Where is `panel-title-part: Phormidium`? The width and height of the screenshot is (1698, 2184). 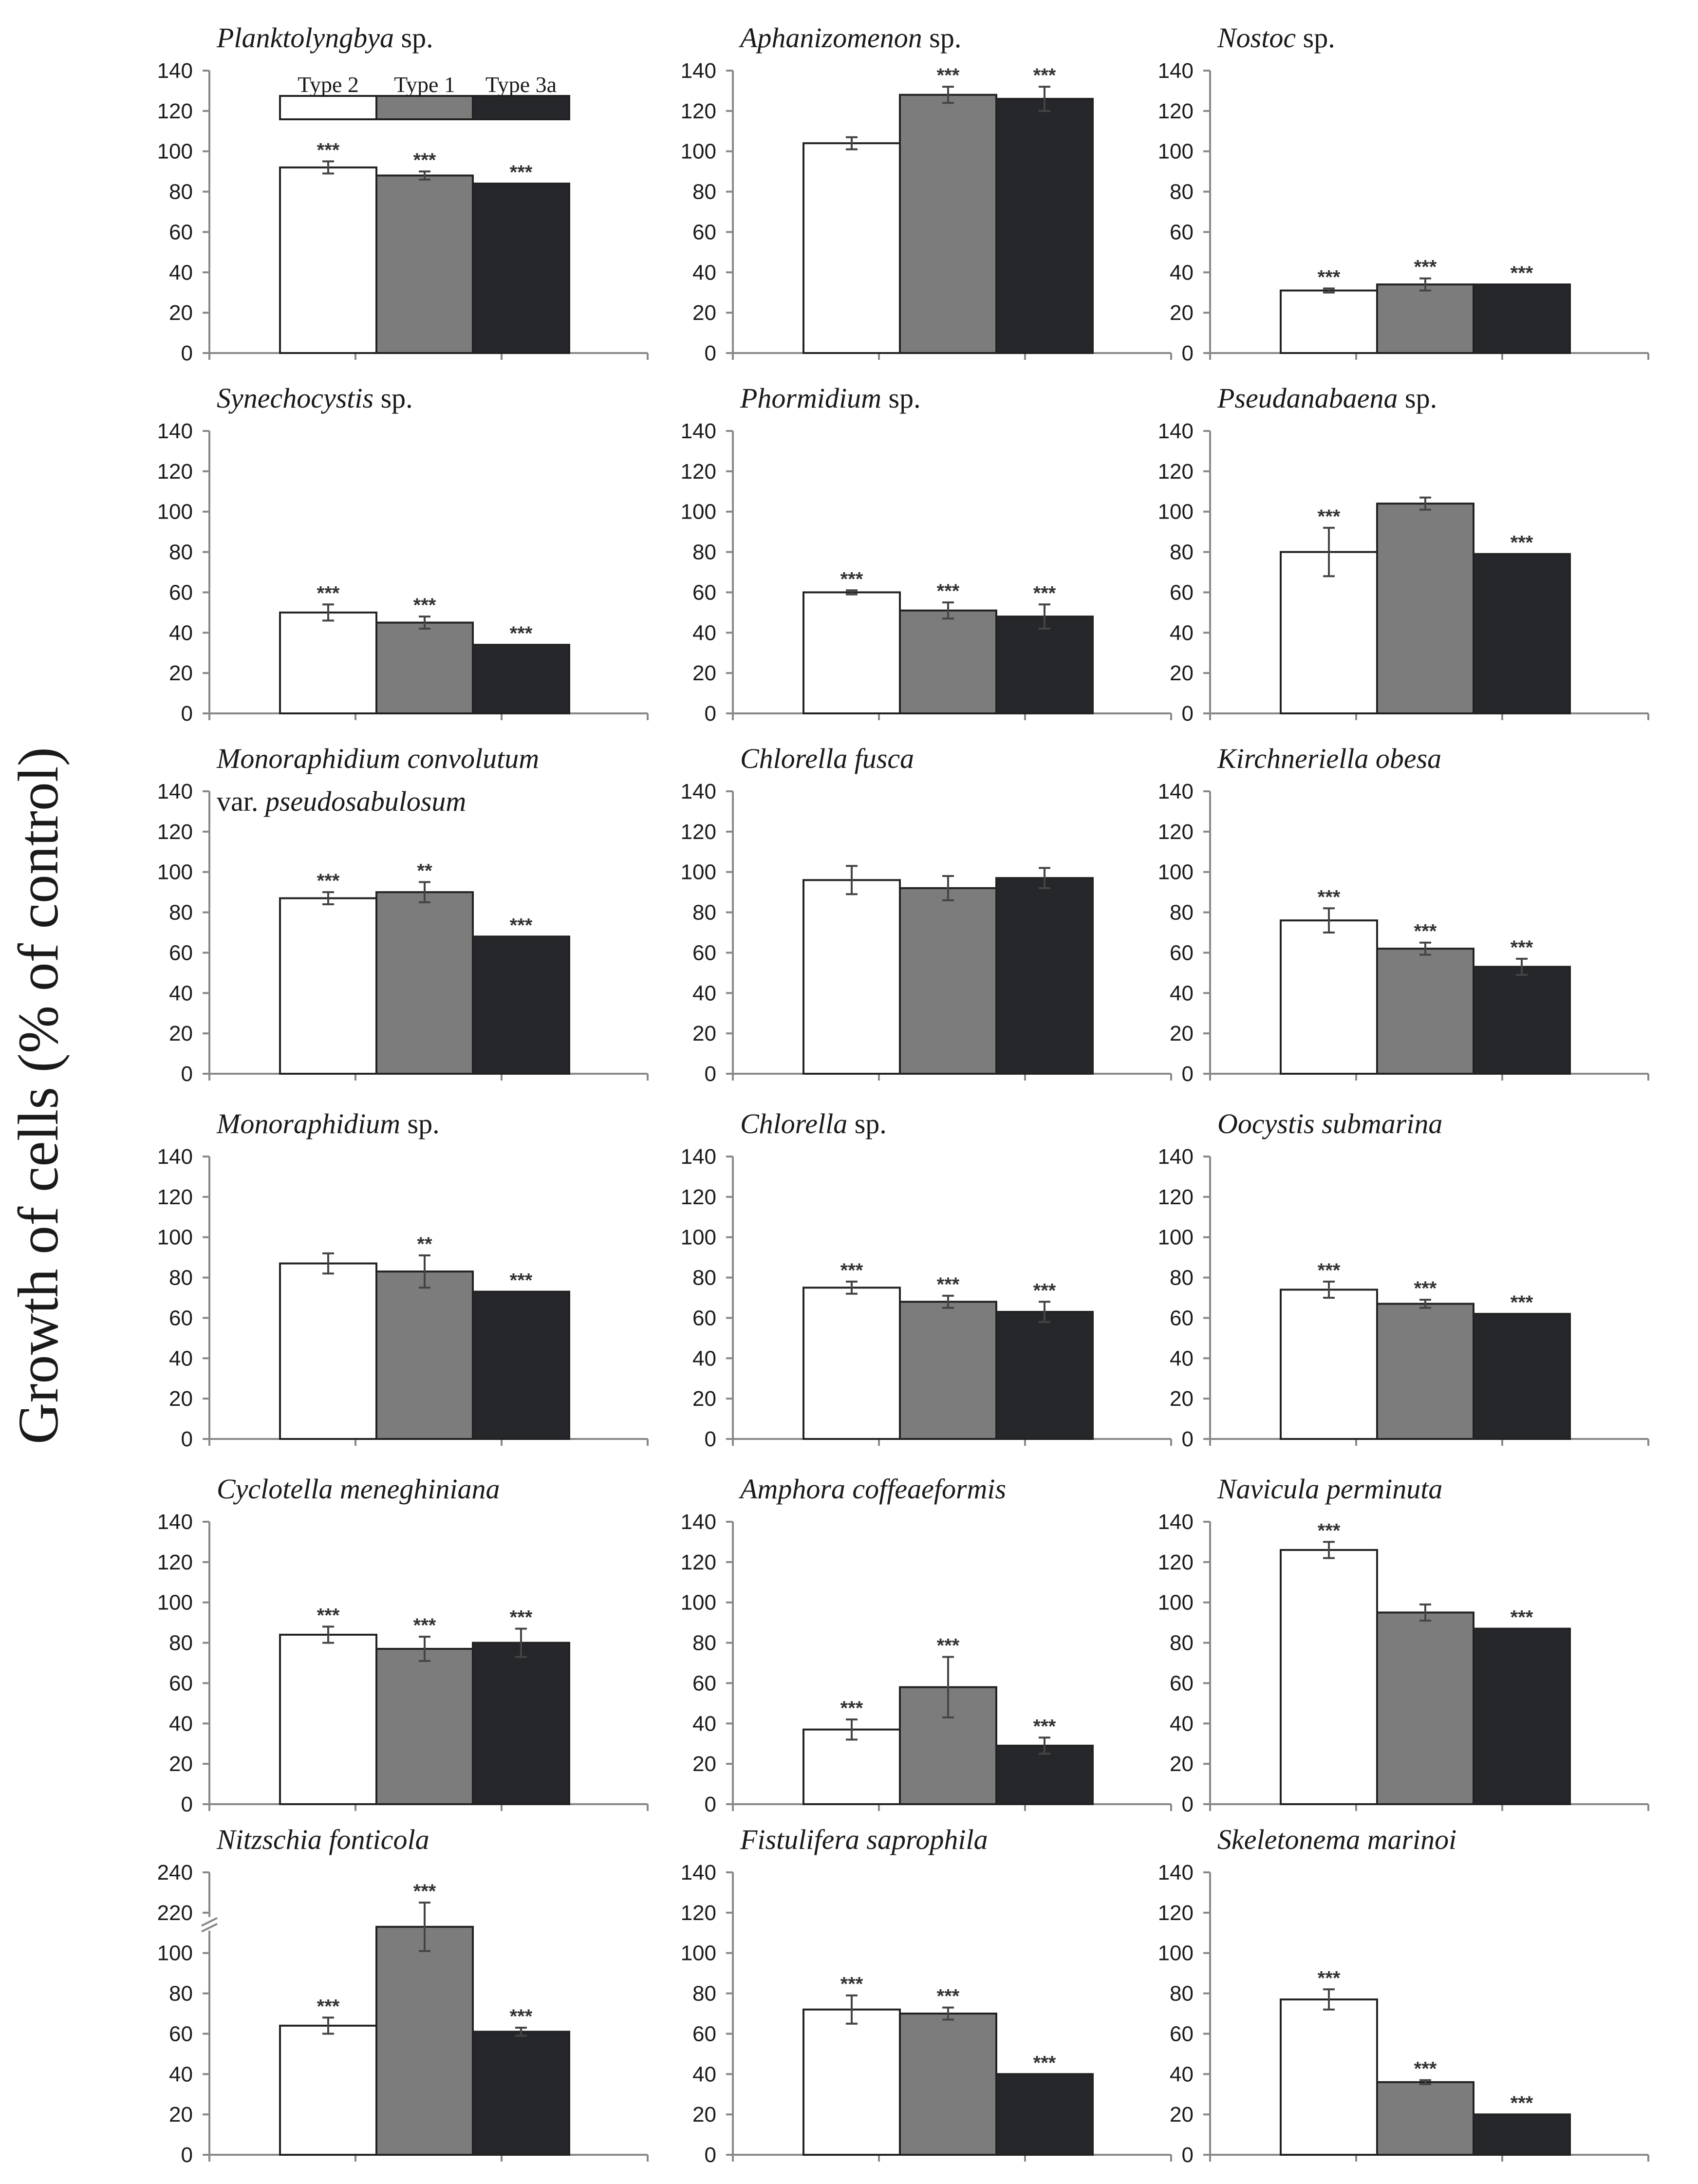
panel-title-part: Phormidium is located at coordinates (810, 398).